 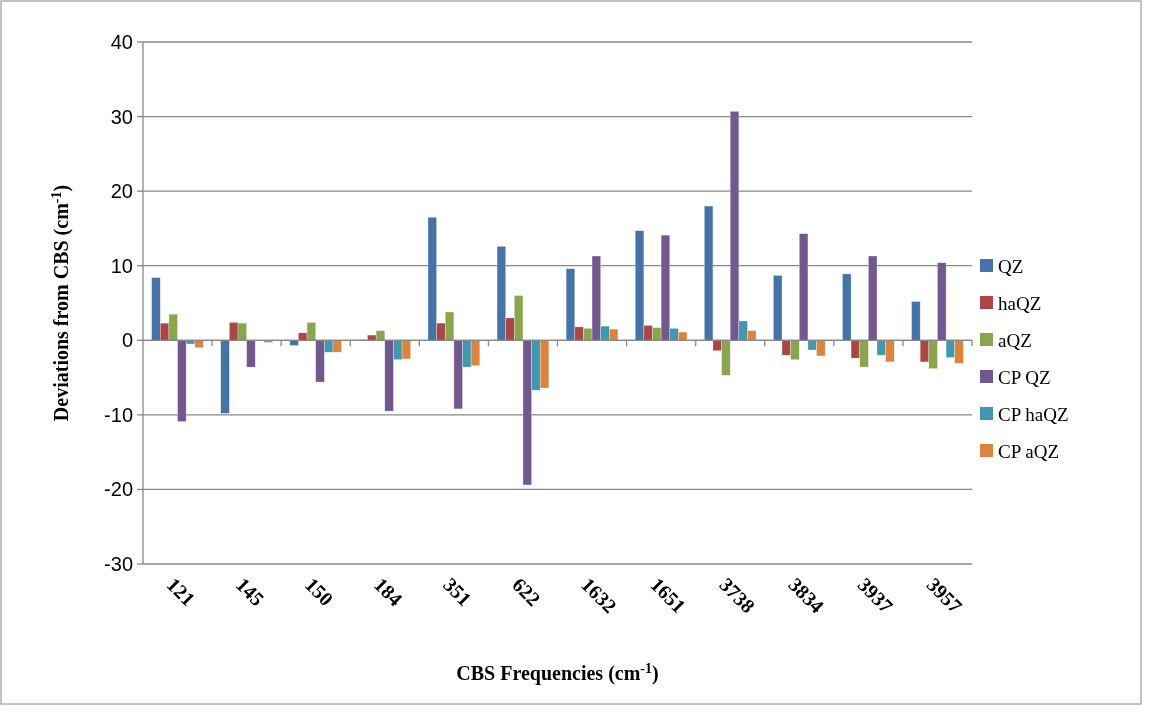 What do you see at coordinates (250, 592) in the screenshot?
I see `x-tick-label: 145` at bounding box center [250, 592].